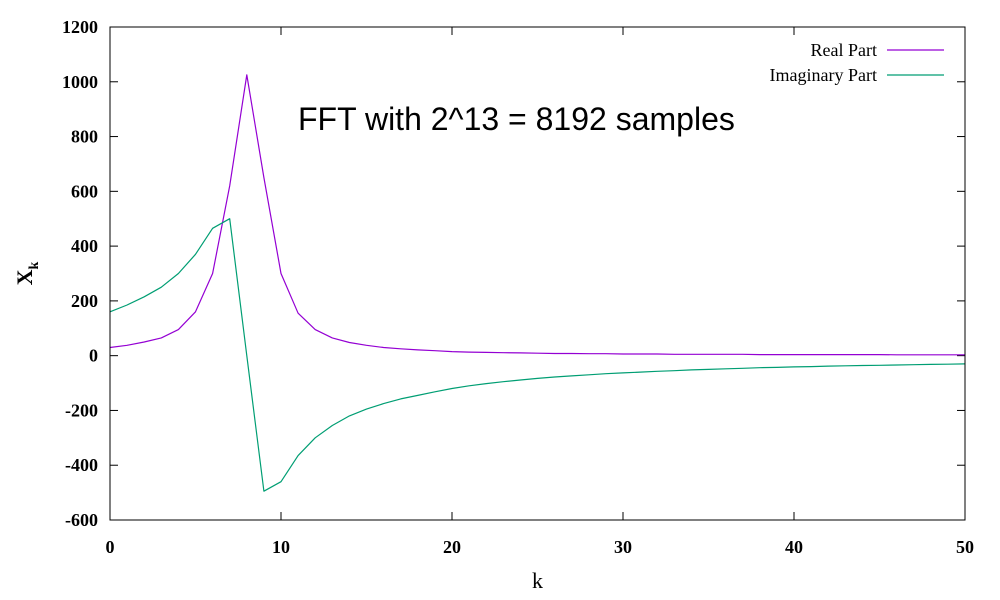 Image resolution: width=1000 pixels, height=600 pixels. I want to click on y-tick-label: -200, so click(81, 410).